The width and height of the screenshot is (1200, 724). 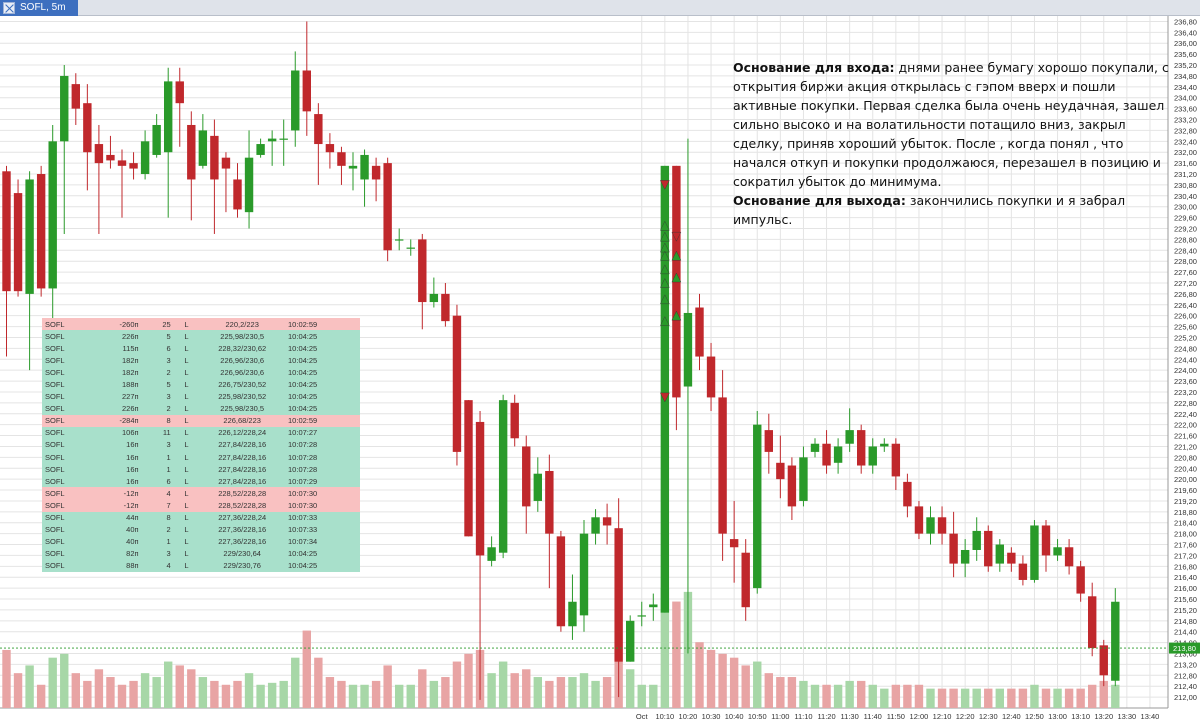 I want to click on trade-pnl: 88п, so click(x=117, y=565).